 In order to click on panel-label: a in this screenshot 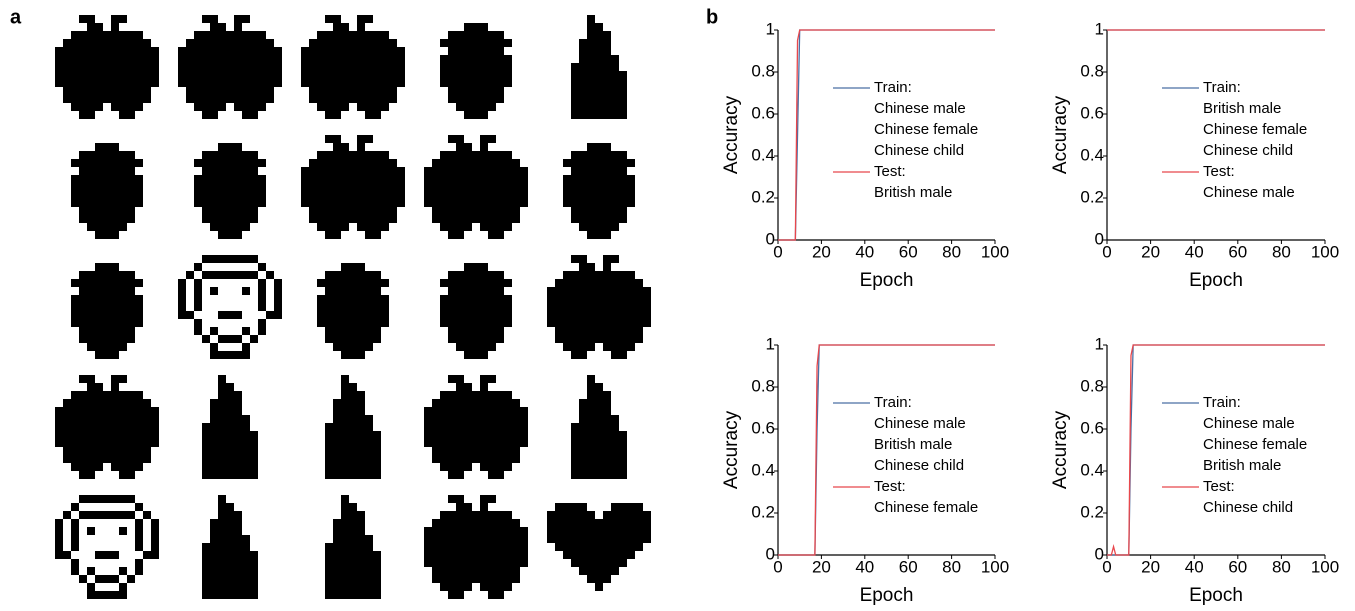, I will do `click(16, 17)`.